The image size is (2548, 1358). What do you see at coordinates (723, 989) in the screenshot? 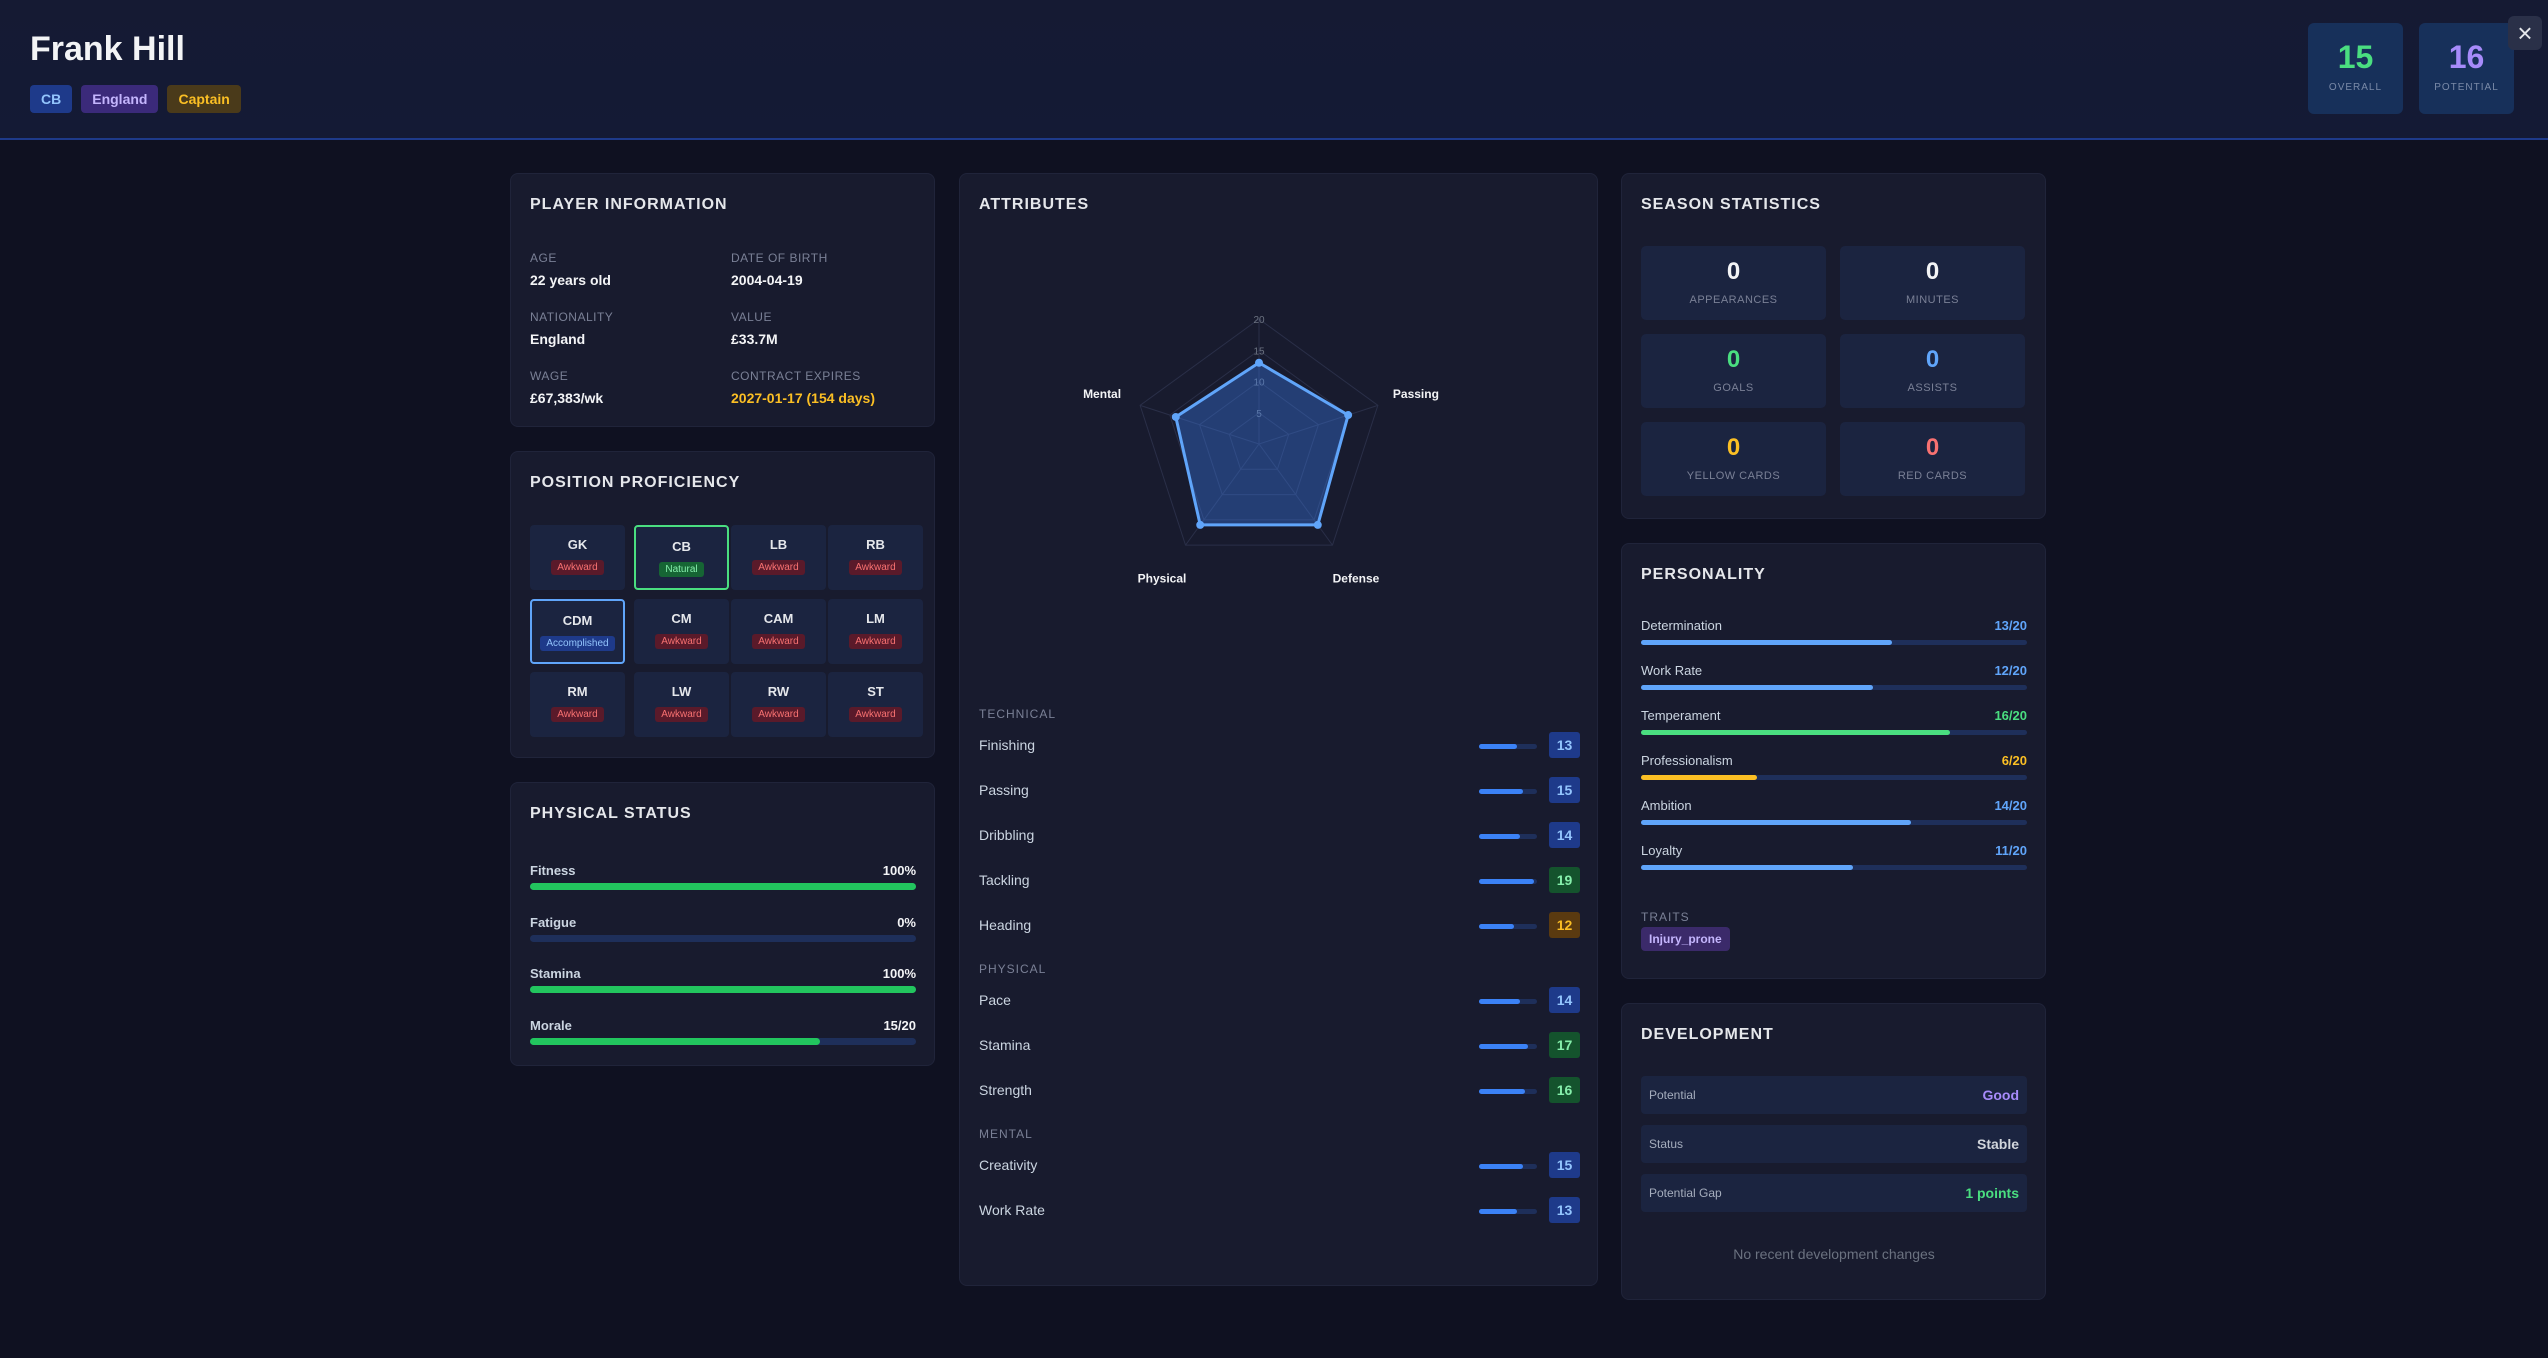
I see `physical-bar` at bounding box center [723, 989].